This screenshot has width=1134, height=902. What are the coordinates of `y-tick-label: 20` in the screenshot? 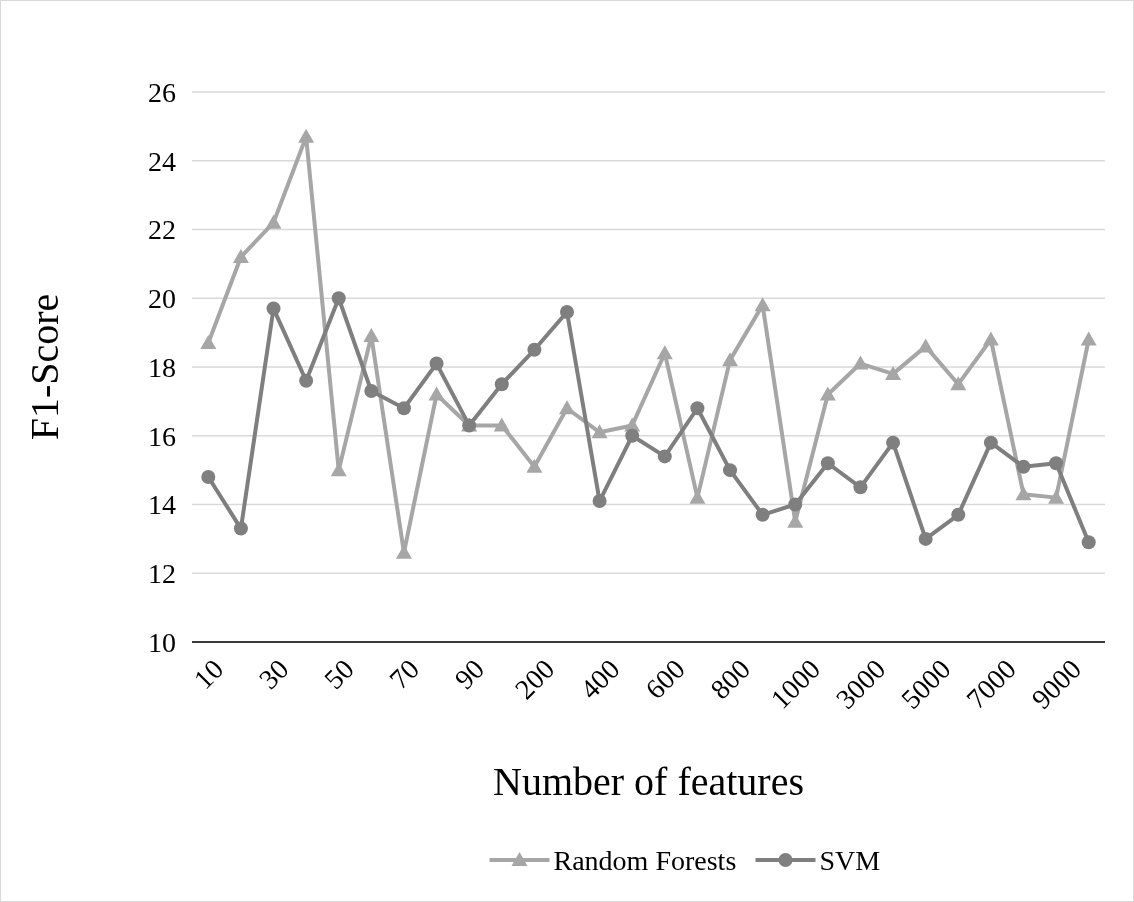 It's located at (162, 299).